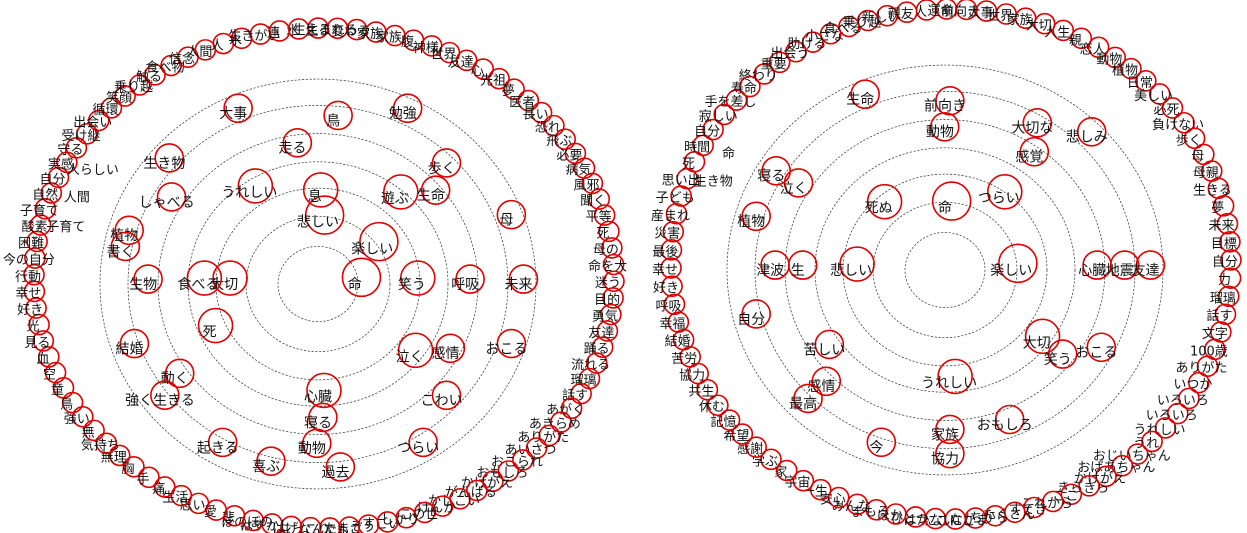 The width and height of the screenshot is (1247, 533). Describe the element at coordinates (30, 274) in the screenshot. I see `outer-word-node: 行動` at that location.